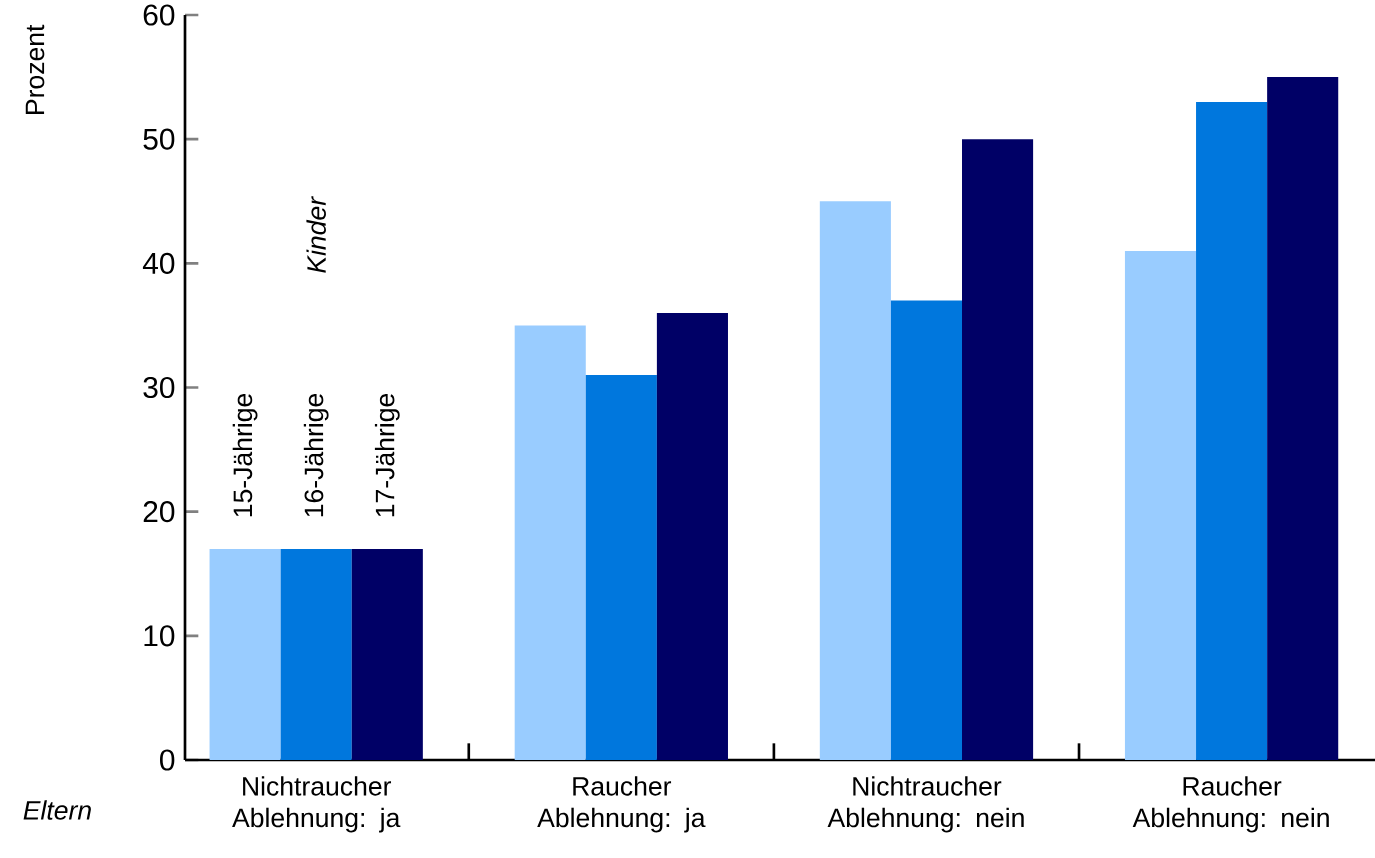 The height and width of the screenshot is (858, 1375). Describe the element at coordinates (1230, 804) in the screenshot. I see `x-tick-label: Raucher Ablehnung: nein` at that location.